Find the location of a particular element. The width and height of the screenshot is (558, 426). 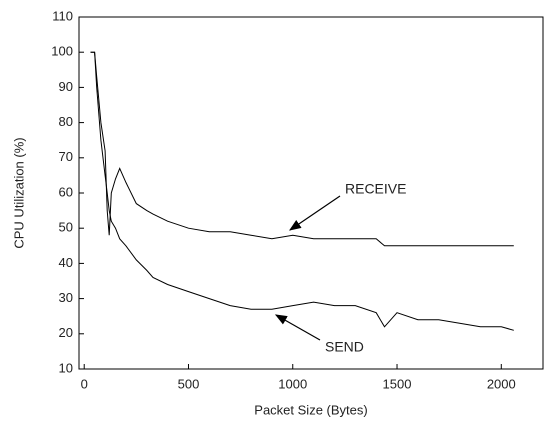

annotation: SEND is located at coordinates (344, 347).